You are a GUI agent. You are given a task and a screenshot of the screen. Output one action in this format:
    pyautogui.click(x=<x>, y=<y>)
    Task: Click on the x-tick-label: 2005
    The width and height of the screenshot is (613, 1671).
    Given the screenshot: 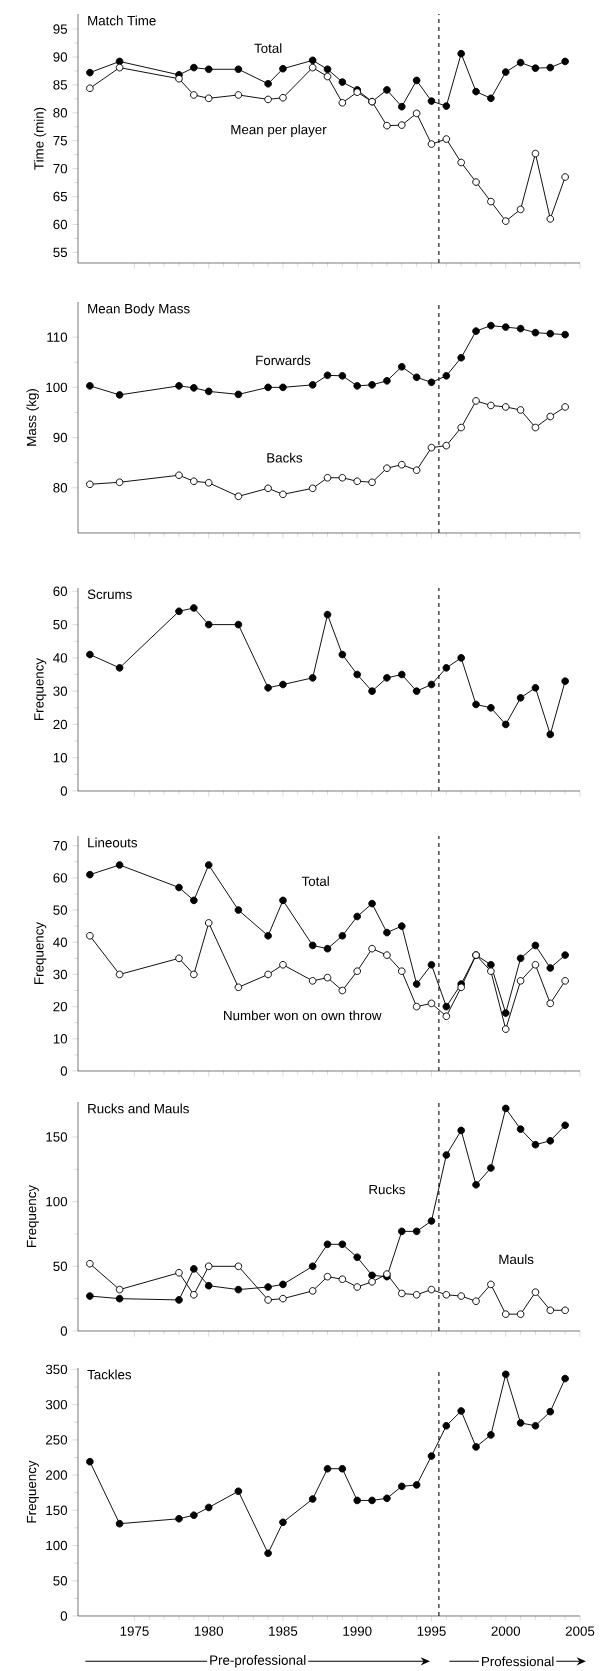 What is the action you would take?
    pyautogui.click(x=580, y=1631)
    